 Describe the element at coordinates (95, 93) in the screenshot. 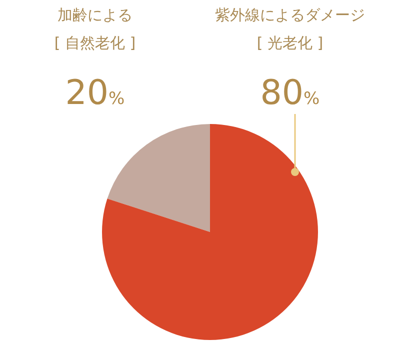

I see `data-label: 20%` at that location.